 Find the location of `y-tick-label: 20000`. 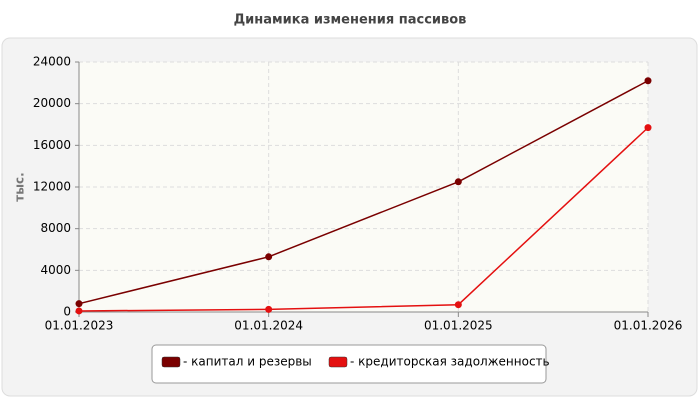

y-tick-label: 20000 is located at coordinates (52, 103).